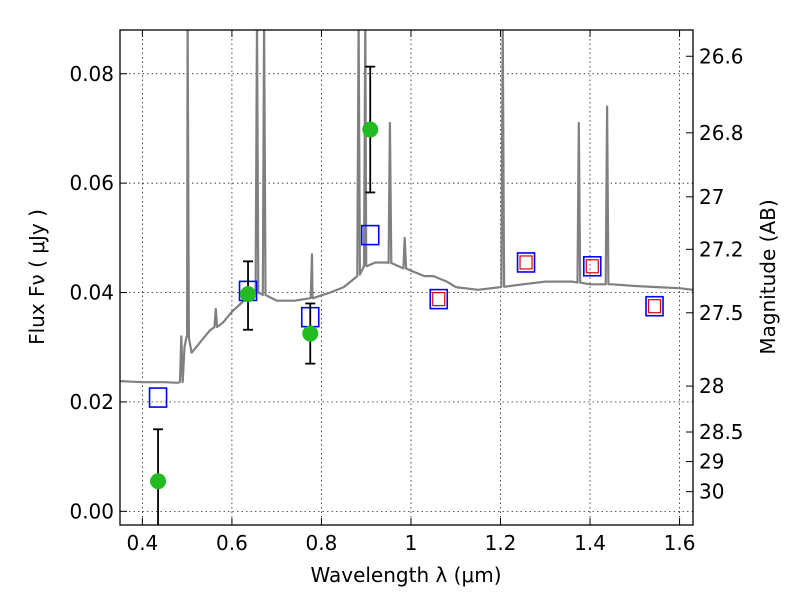  What do you see at coordinates (142, 543) in the screenshot?
I see `x-tick-label: 0.4` at bounding box center [142, 543].